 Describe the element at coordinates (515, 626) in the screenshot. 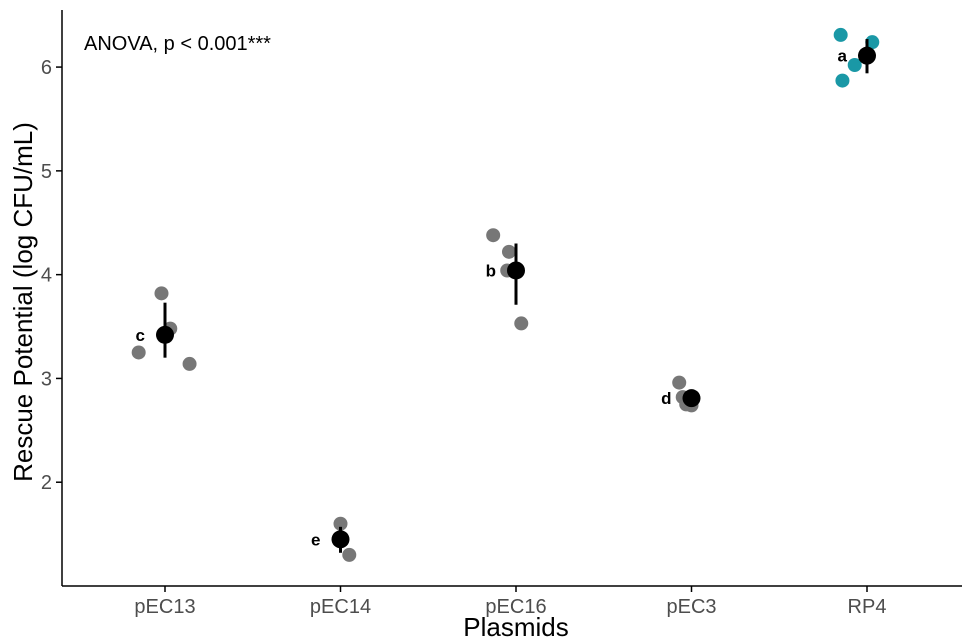

I see `x-axis-title: Plasmids` at that location.